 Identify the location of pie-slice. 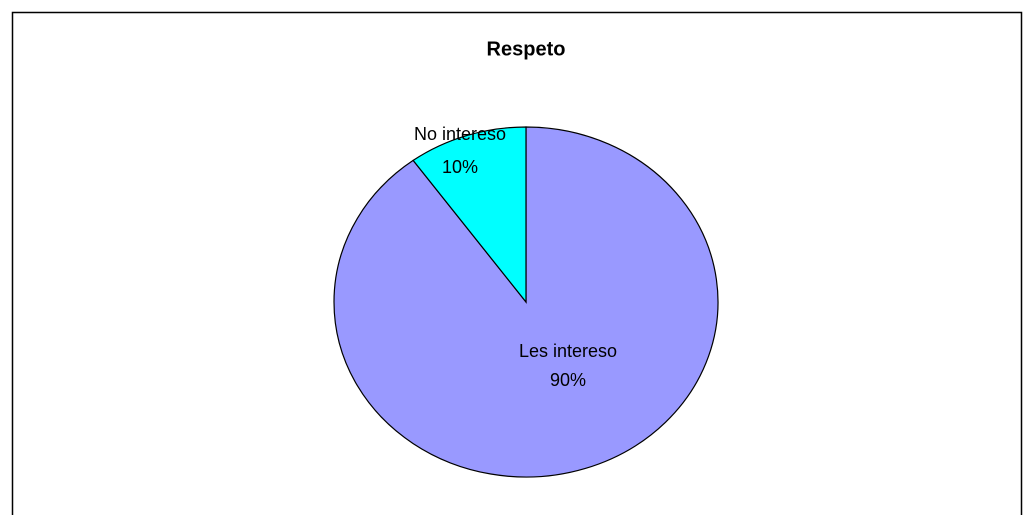
(469, 215).